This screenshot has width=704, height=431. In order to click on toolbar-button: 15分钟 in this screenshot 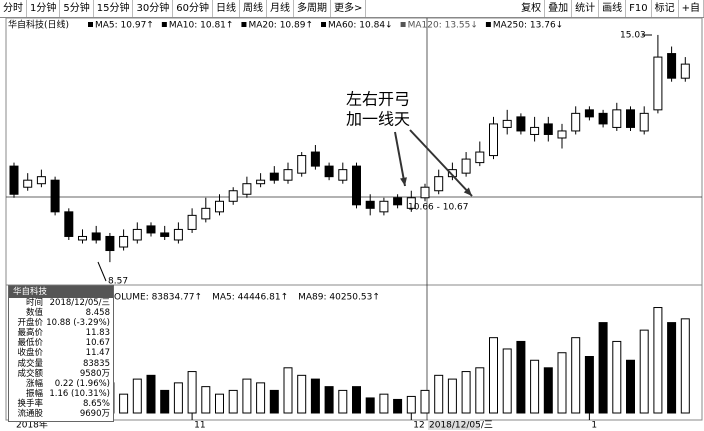, I will do `click(114, 8)`.